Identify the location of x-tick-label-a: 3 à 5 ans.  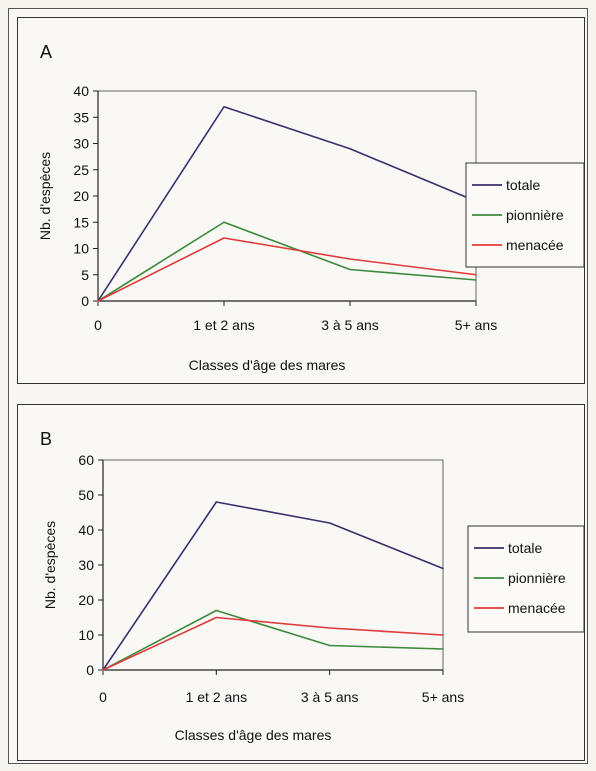
(350, 325).